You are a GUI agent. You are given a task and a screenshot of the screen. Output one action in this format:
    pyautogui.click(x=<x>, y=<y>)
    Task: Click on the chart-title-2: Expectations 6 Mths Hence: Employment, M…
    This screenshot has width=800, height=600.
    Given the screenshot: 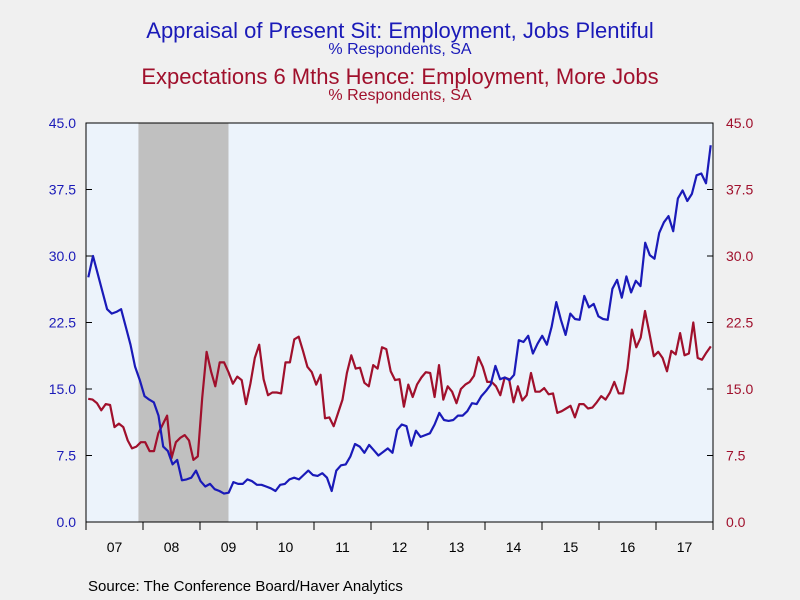 What is the action you would take?
    pyautogui.click(x=400, y=76)
    